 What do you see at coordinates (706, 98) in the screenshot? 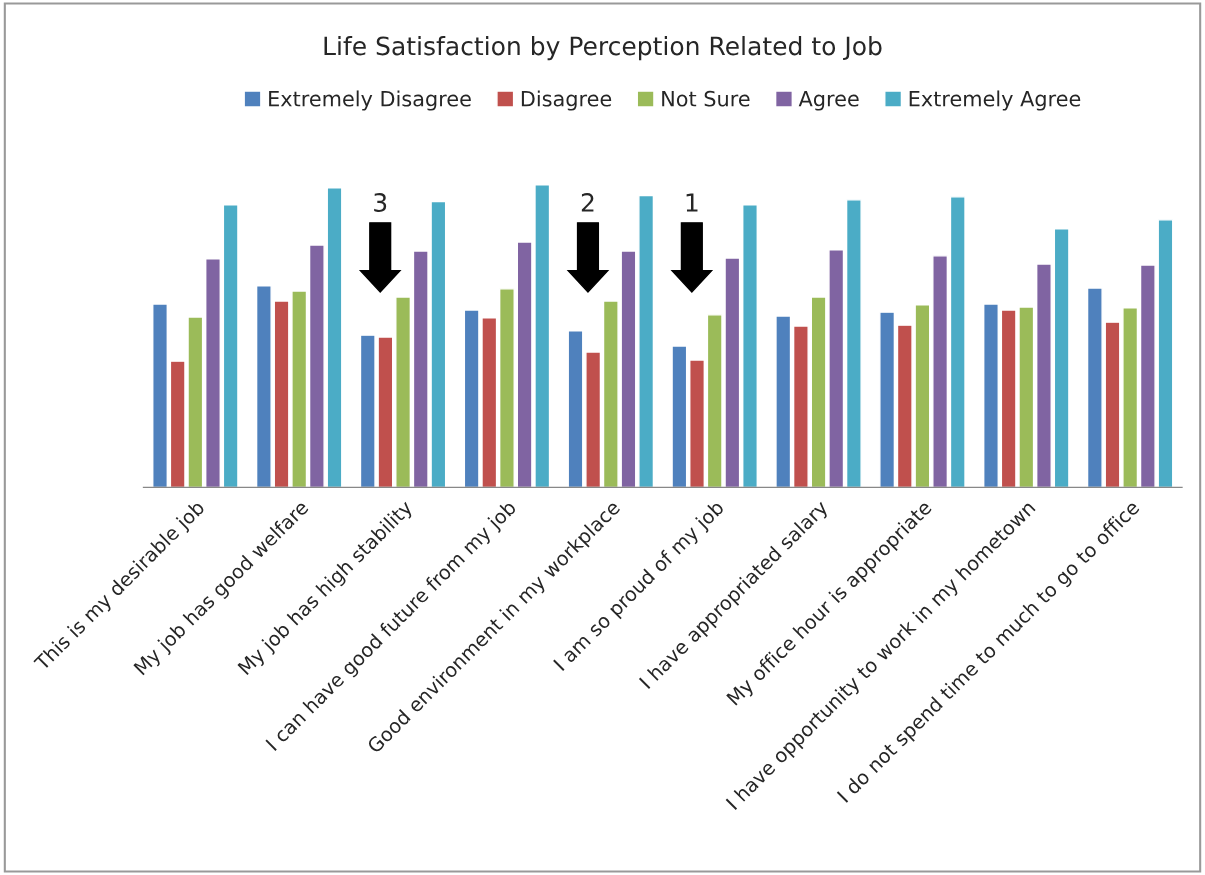
I see `legend-label: Not Sure` at bounding box center [706, 98].